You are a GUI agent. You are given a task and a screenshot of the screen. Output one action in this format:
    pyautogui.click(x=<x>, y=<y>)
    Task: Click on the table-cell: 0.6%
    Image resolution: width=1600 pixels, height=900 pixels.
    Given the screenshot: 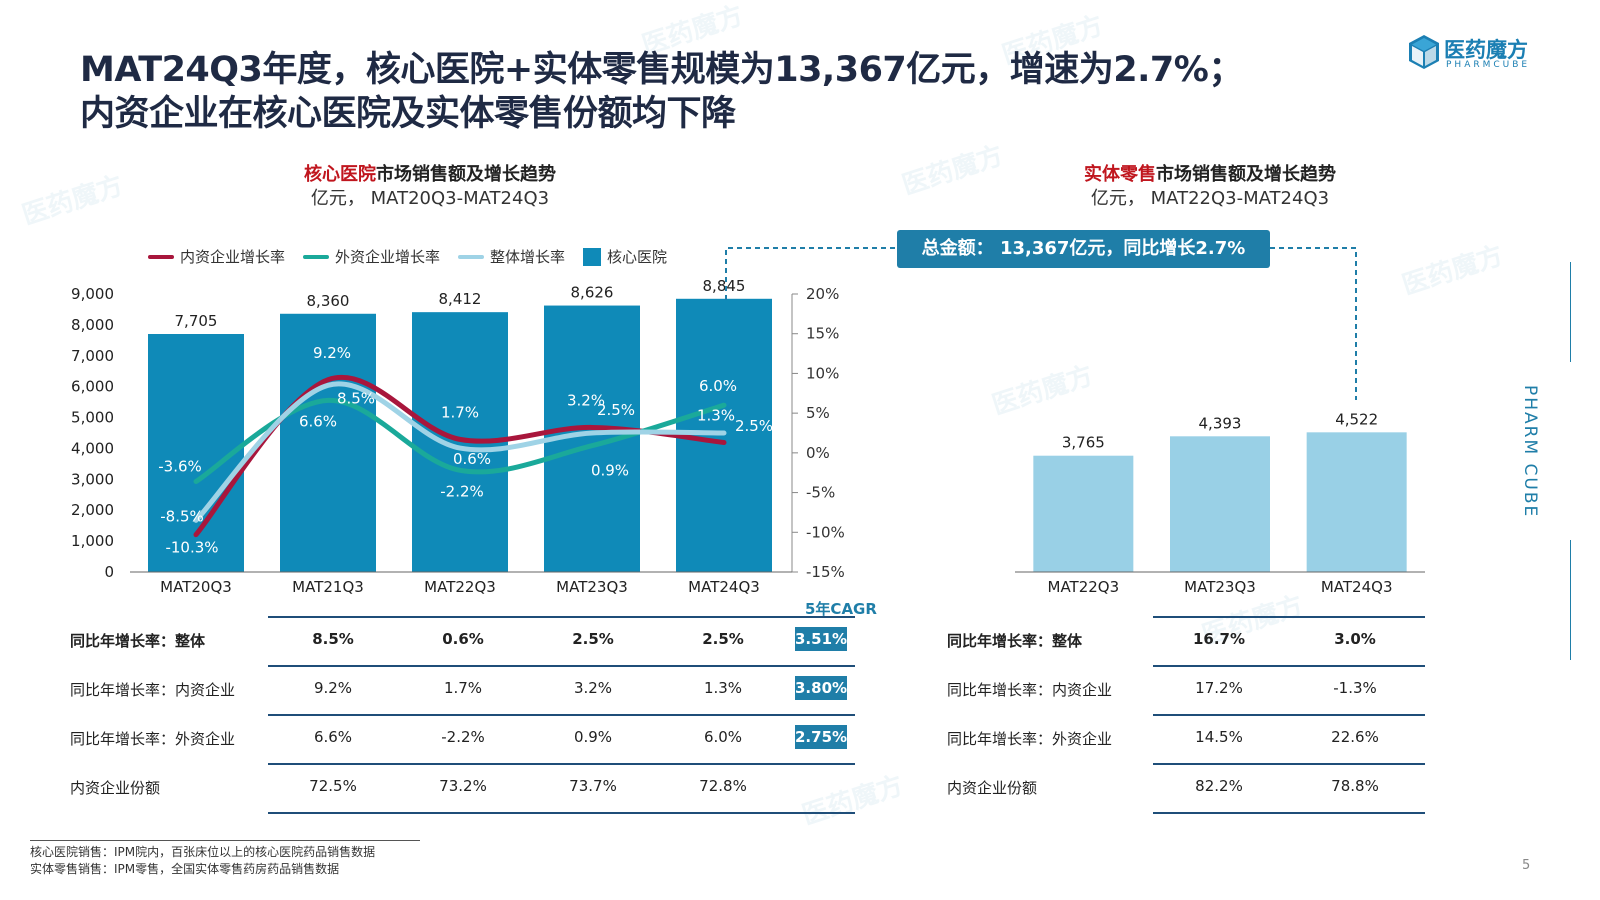 What is the action you would take?
    pyautogui.click(x=463, y=639)
    